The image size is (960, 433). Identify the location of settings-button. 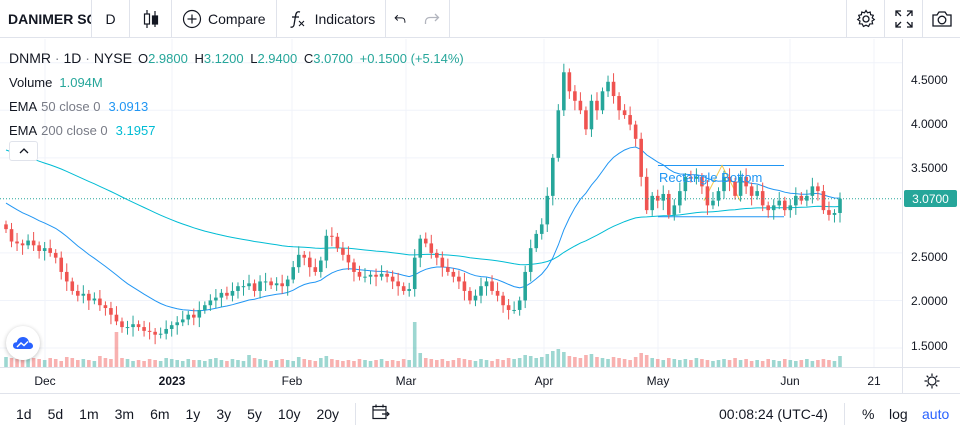
(865, 19).